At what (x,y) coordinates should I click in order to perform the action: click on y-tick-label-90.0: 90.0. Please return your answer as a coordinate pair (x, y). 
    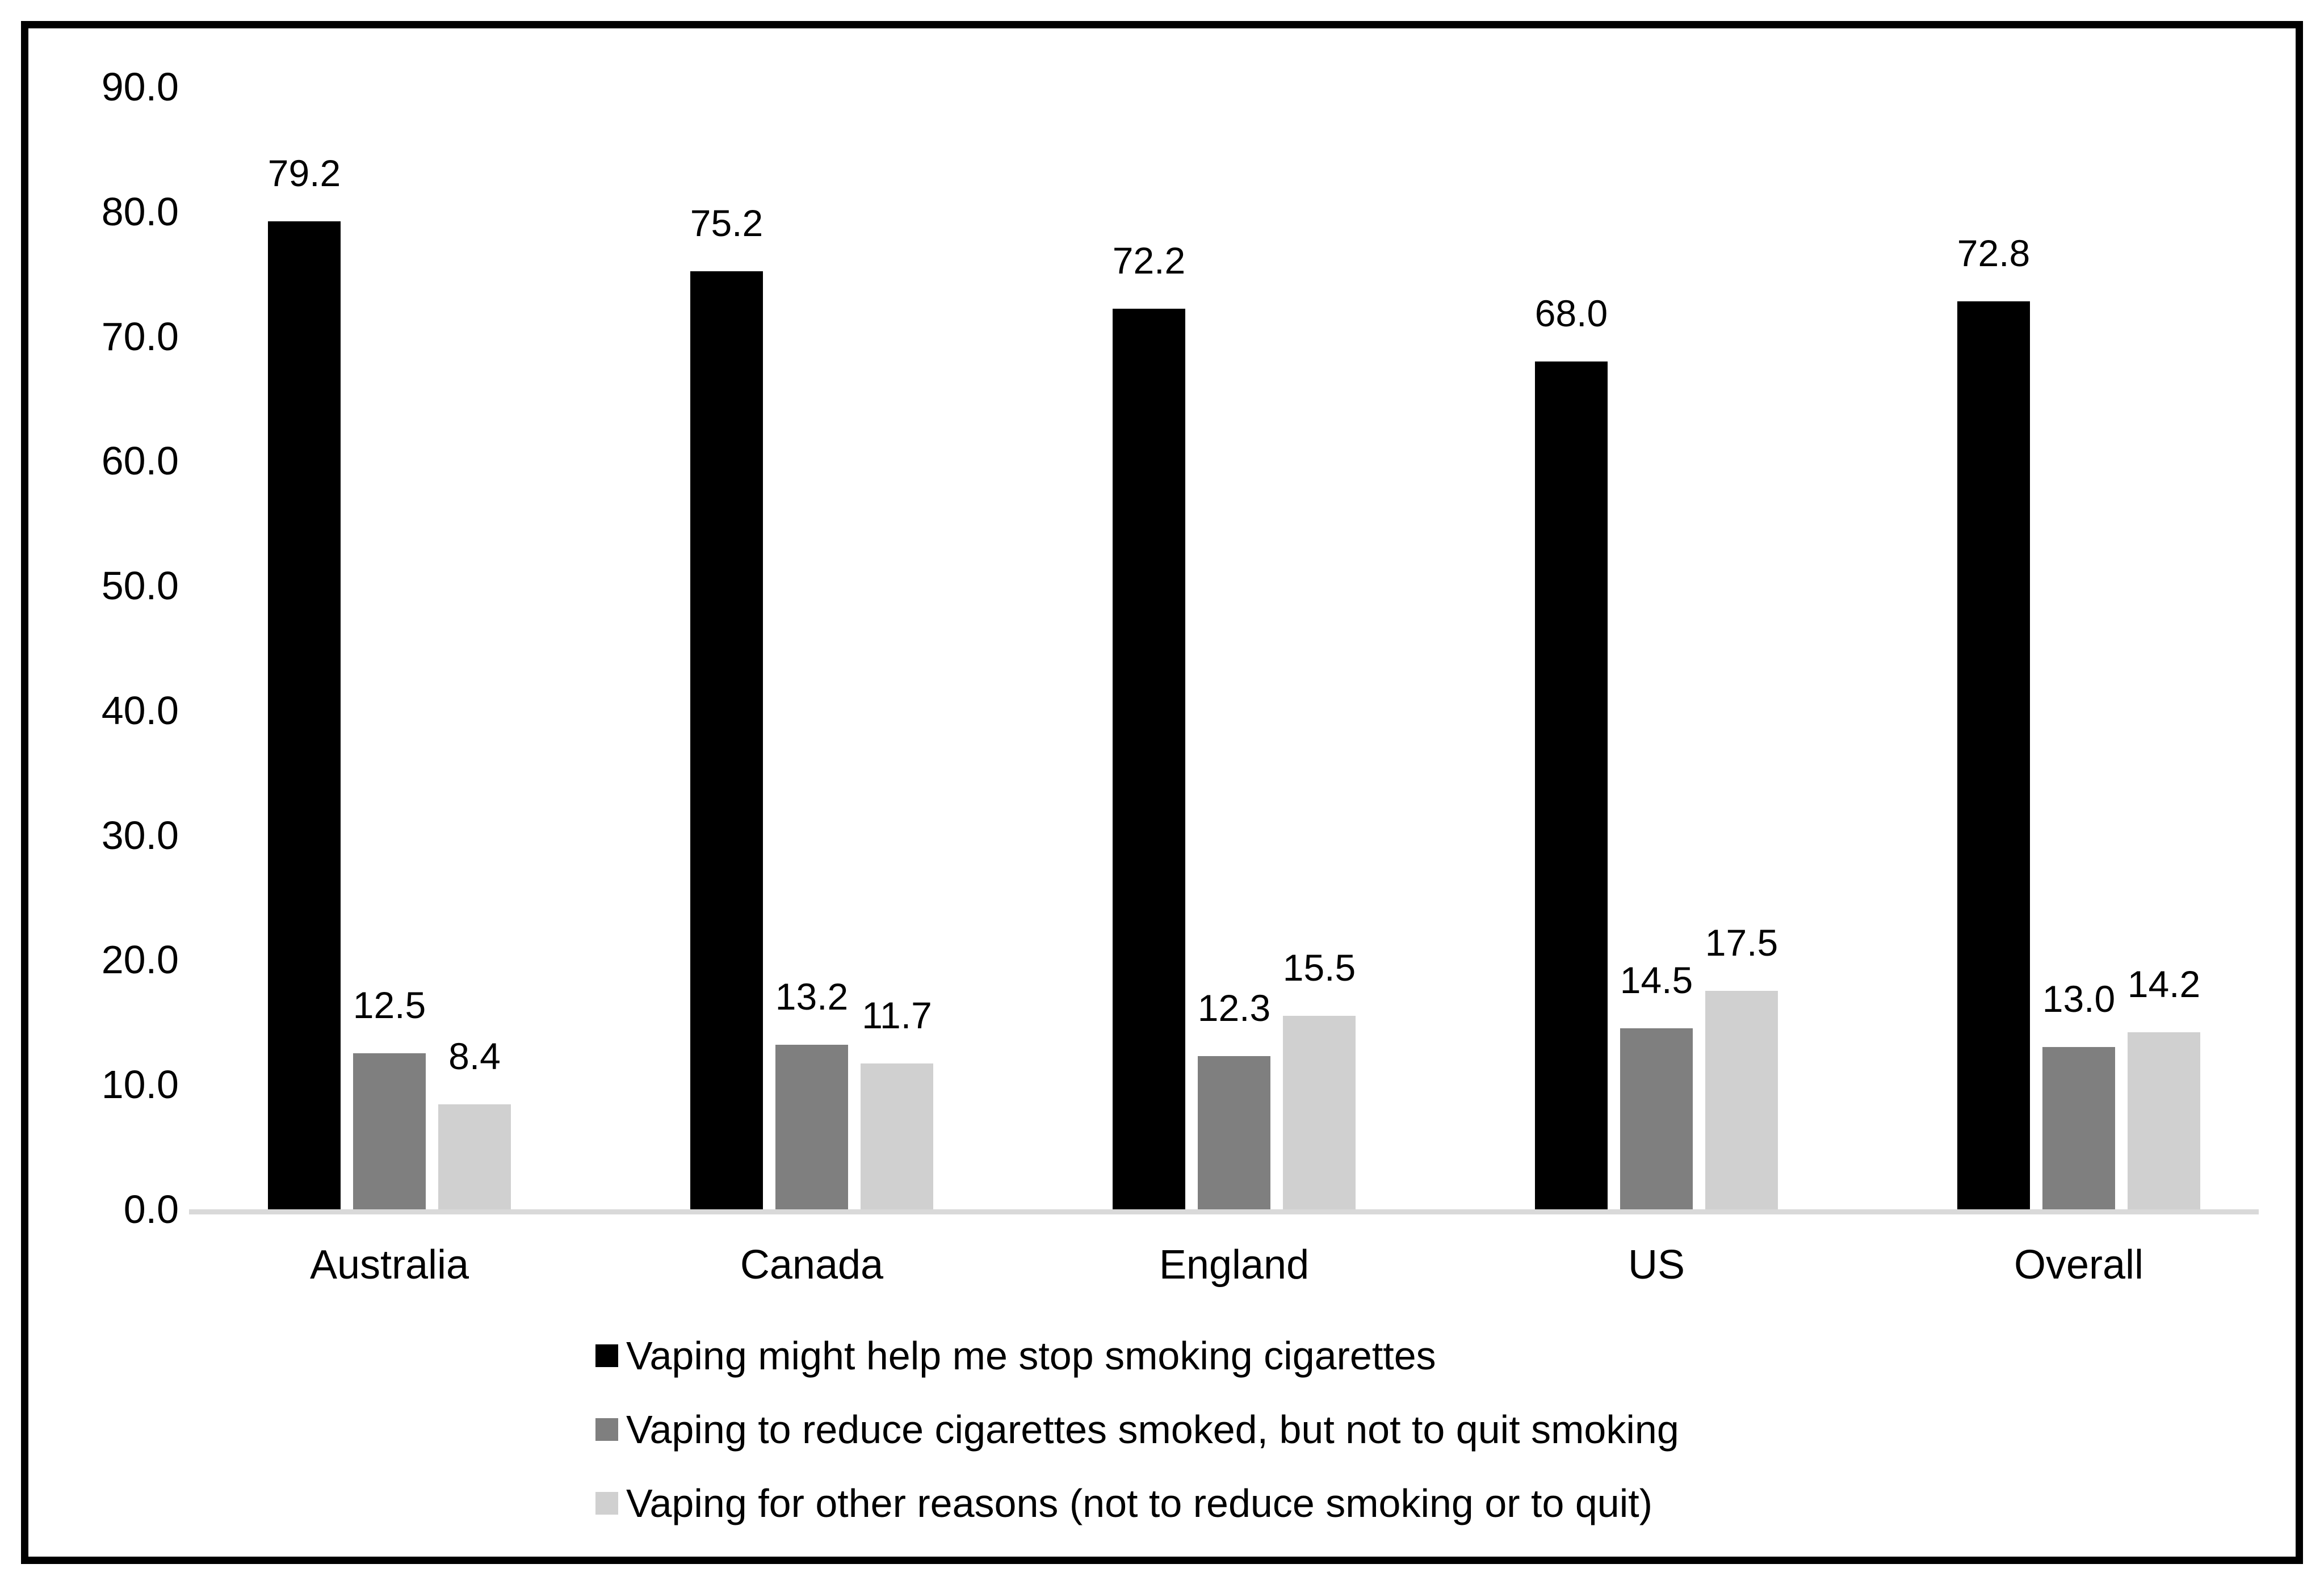
    Looking at the image, I should click on (140, 87).